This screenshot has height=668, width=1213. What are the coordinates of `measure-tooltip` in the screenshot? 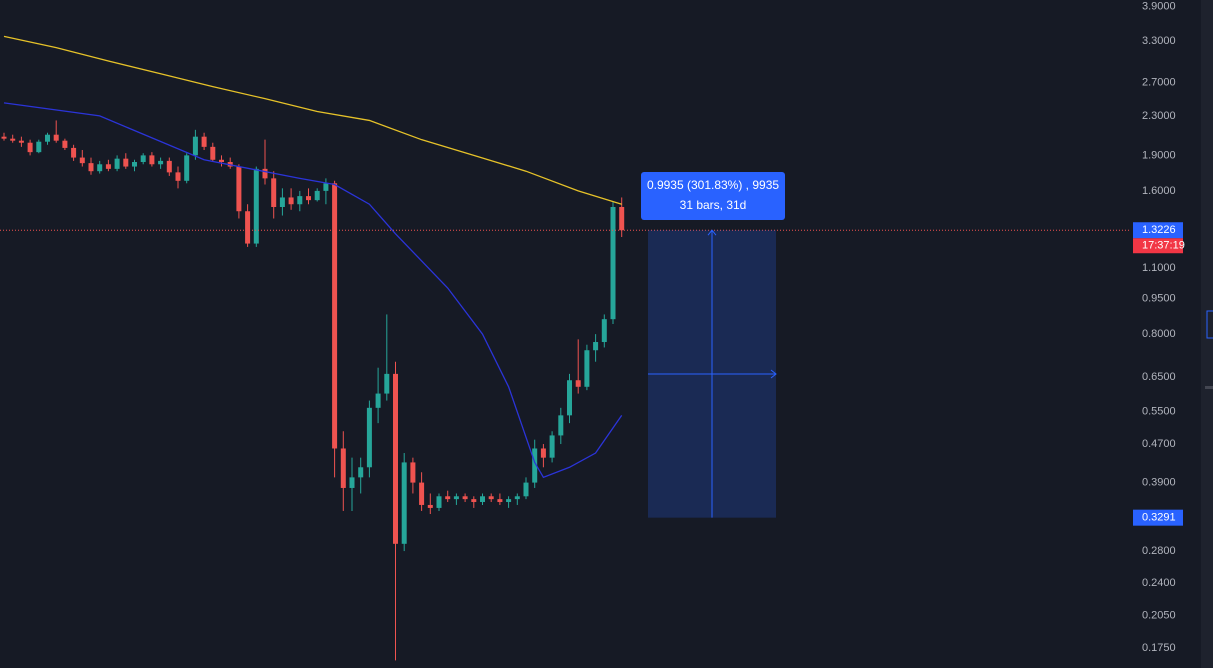 It's located at (713, 196).